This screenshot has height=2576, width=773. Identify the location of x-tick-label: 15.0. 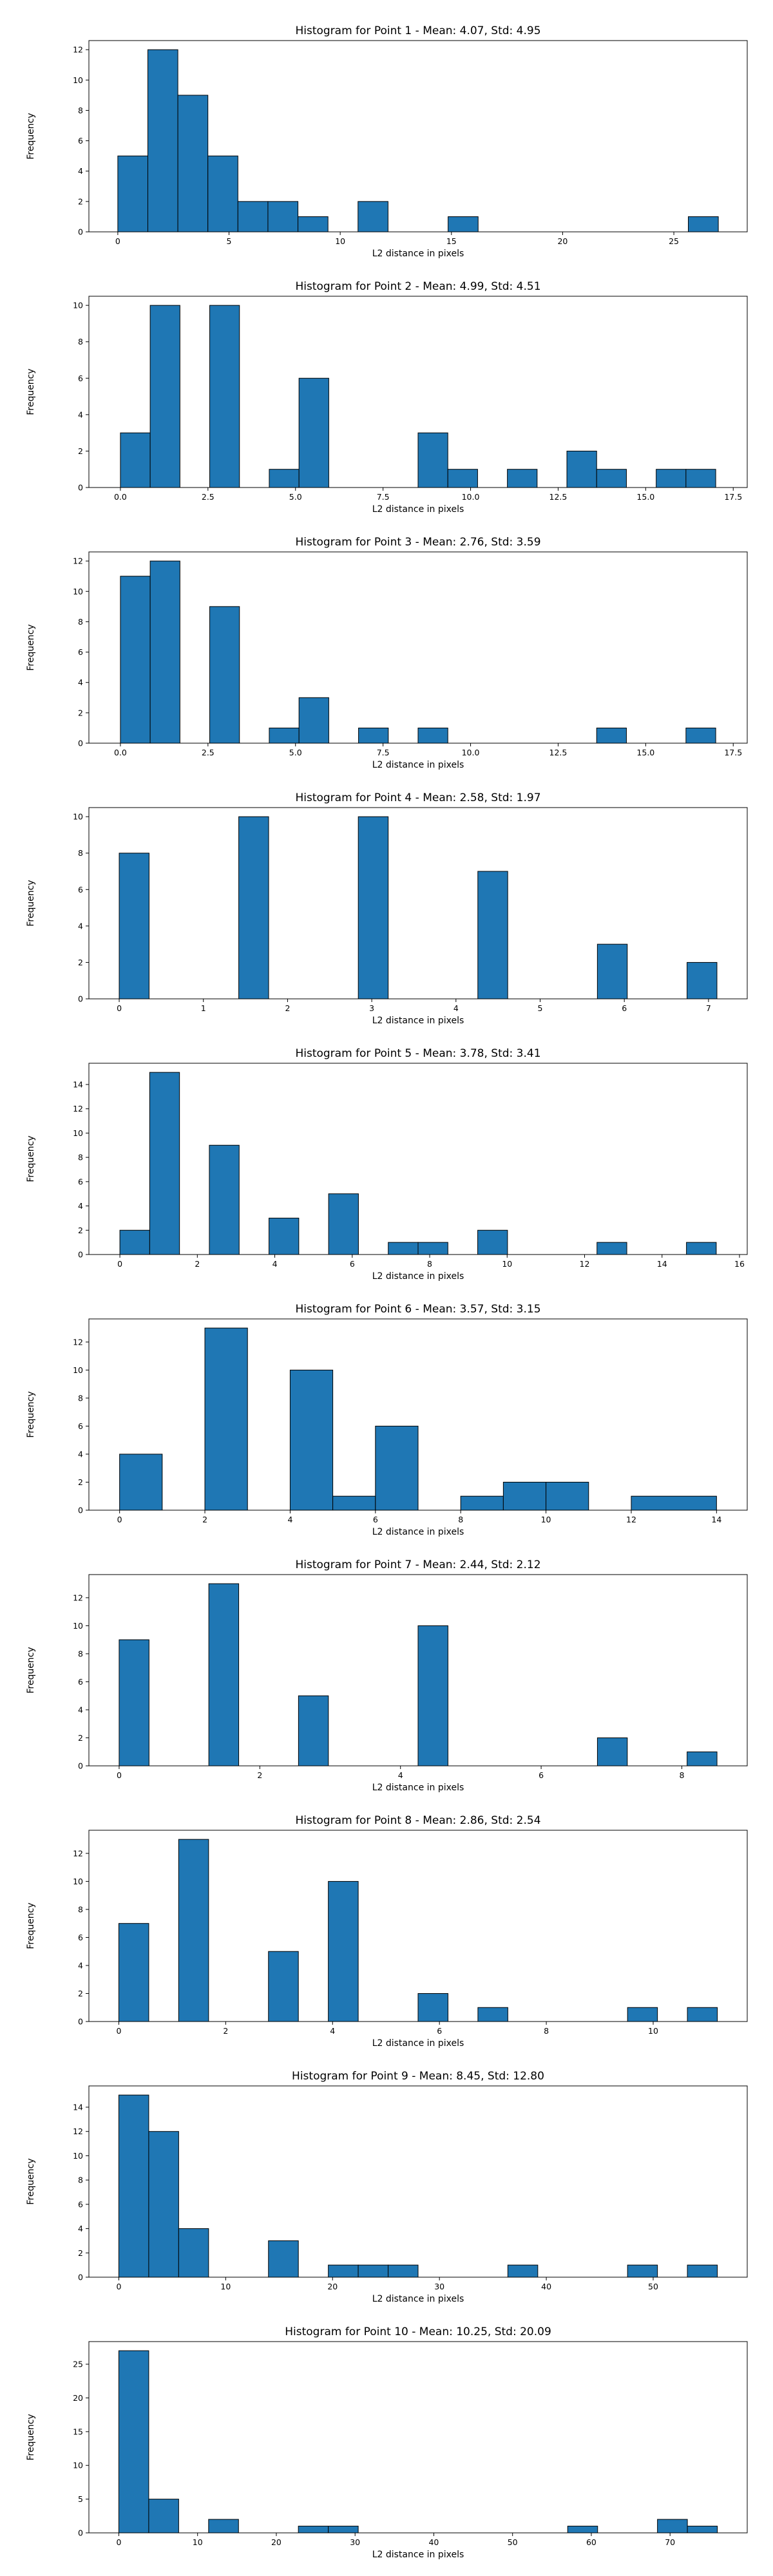
(645, 497).